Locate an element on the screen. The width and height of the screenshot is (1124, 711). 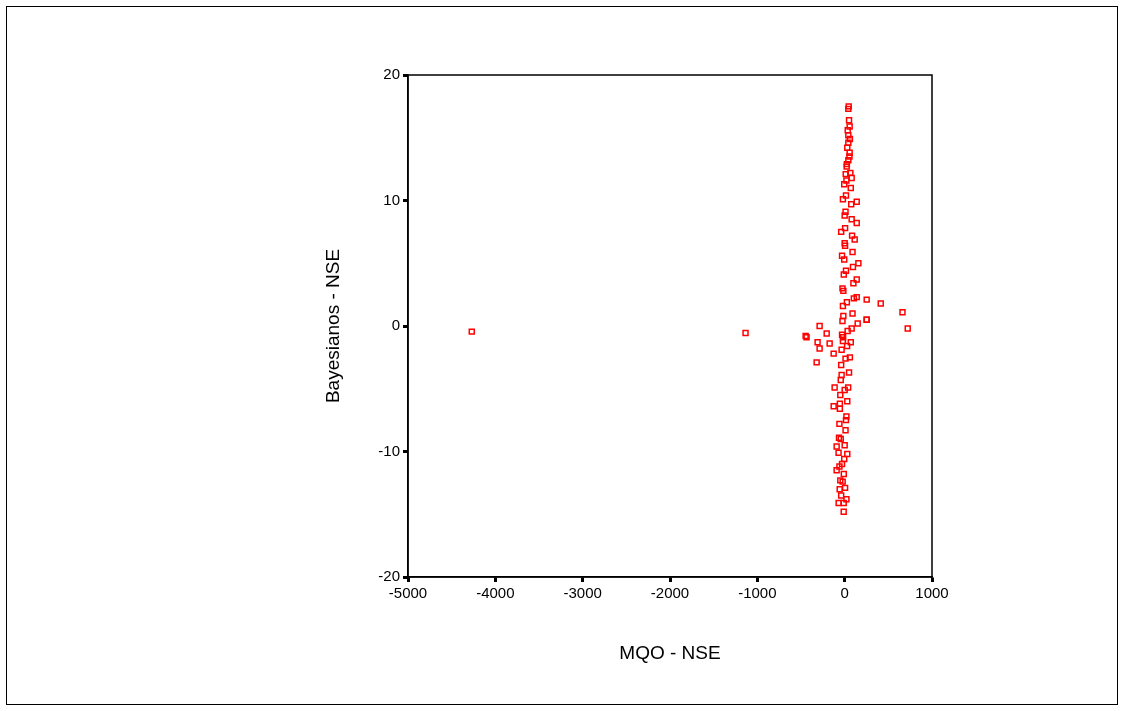
x-tick-label: 1000 is located at coordinates (932, 593).